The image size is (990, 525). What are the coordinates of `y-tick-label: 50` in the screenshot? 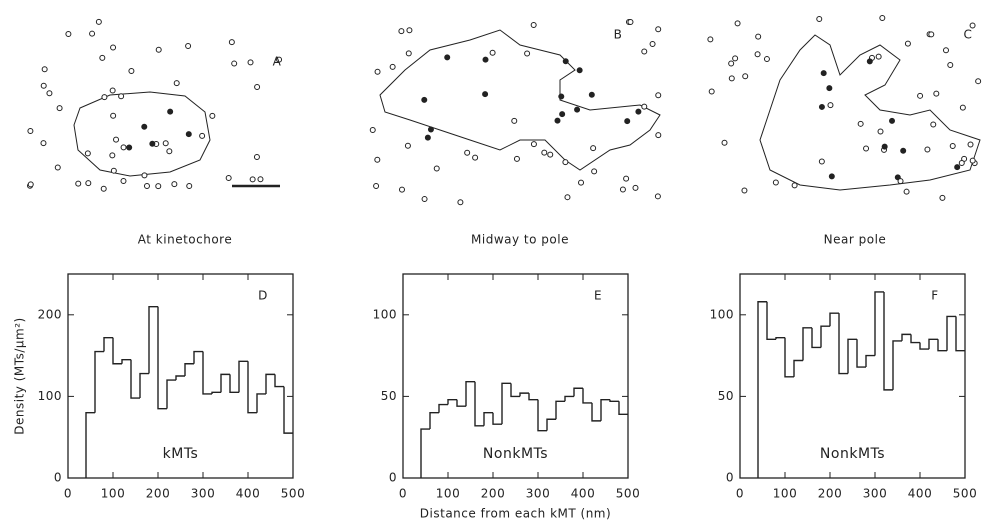 It's located at (389, 396).